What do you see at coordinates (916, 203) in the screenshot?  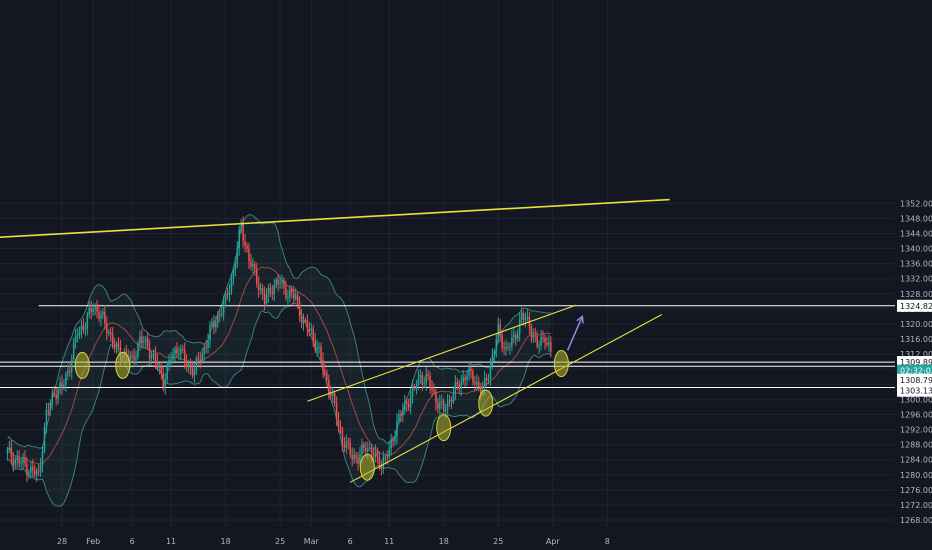 I see `price-tick-label: 1352.00` at bounding box center [916, 203].